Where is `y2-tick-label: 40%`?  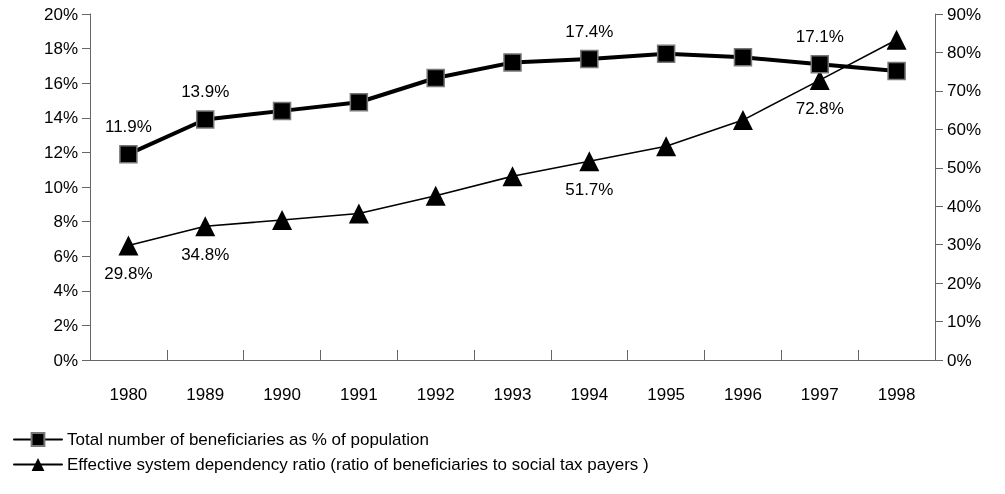 y2-tick-label: 40% is located at coordinates (964, 206).